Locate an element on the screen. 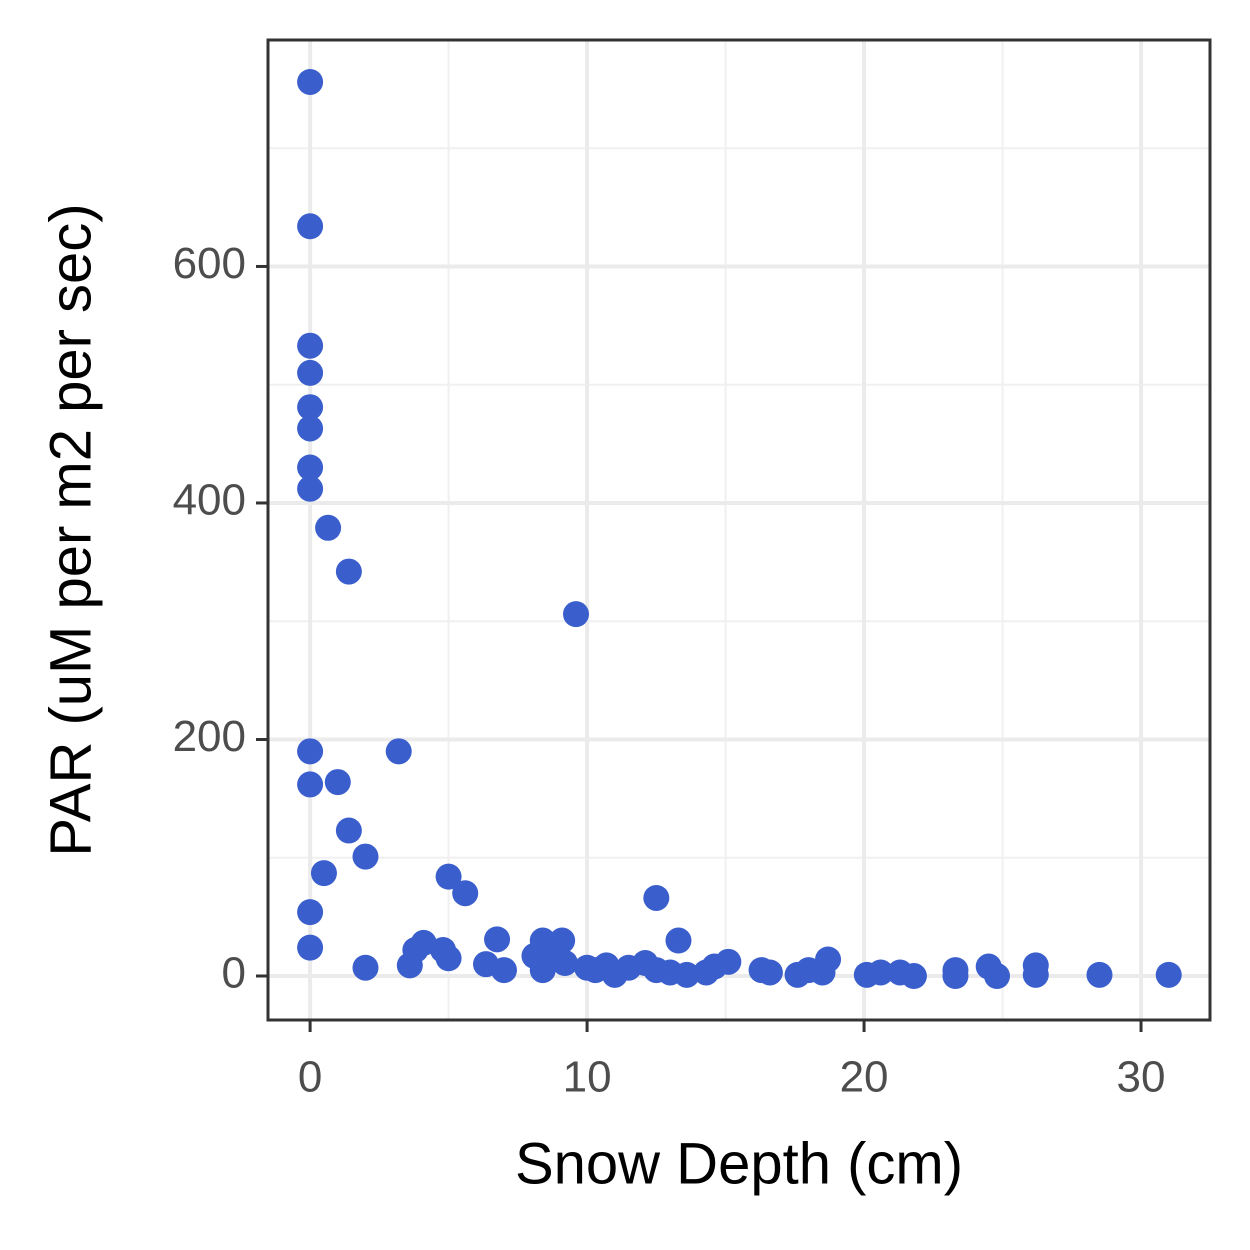  y-tick-label: 0 is located at coordinates (234, 973).